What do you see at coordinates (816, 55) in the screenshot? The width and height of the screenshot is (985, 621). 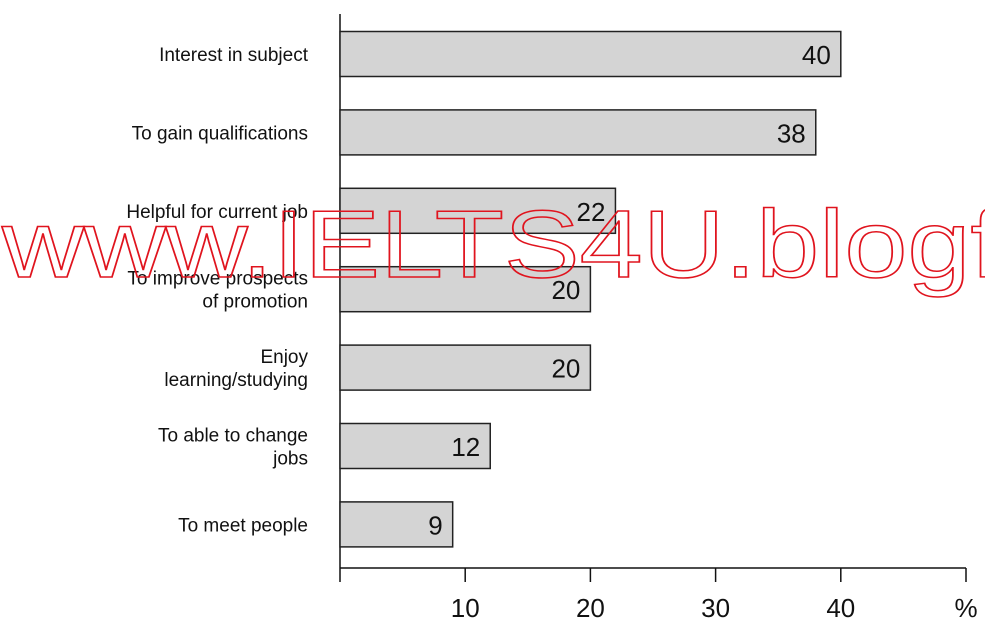 I see `value-label: 40` at bounding box center [816, 55].